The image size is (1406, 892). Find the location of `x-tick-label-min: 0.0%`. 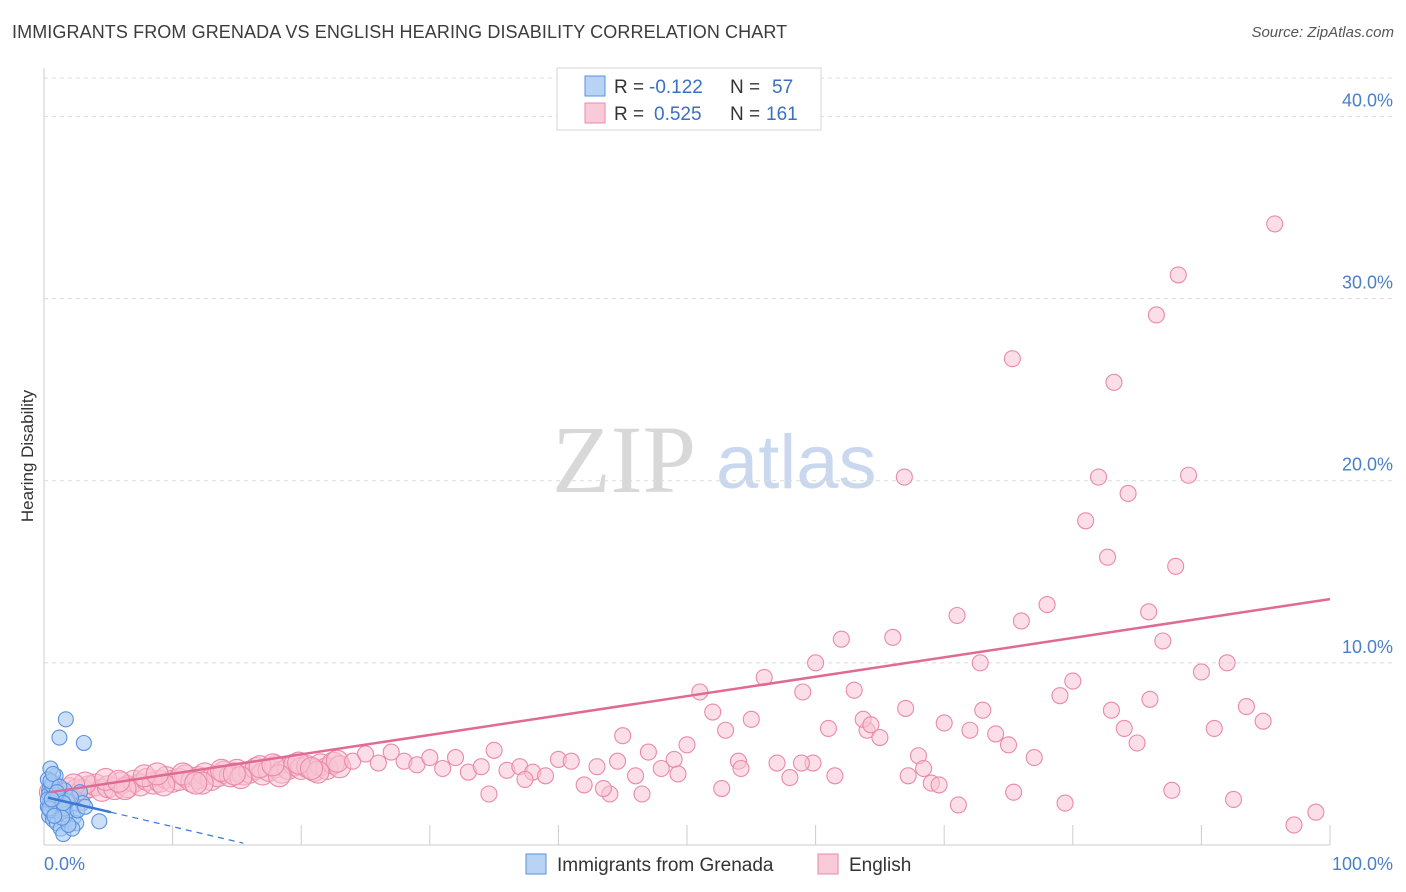

x-tick-label-min: 0.0% is located at coordinates (64, 864).